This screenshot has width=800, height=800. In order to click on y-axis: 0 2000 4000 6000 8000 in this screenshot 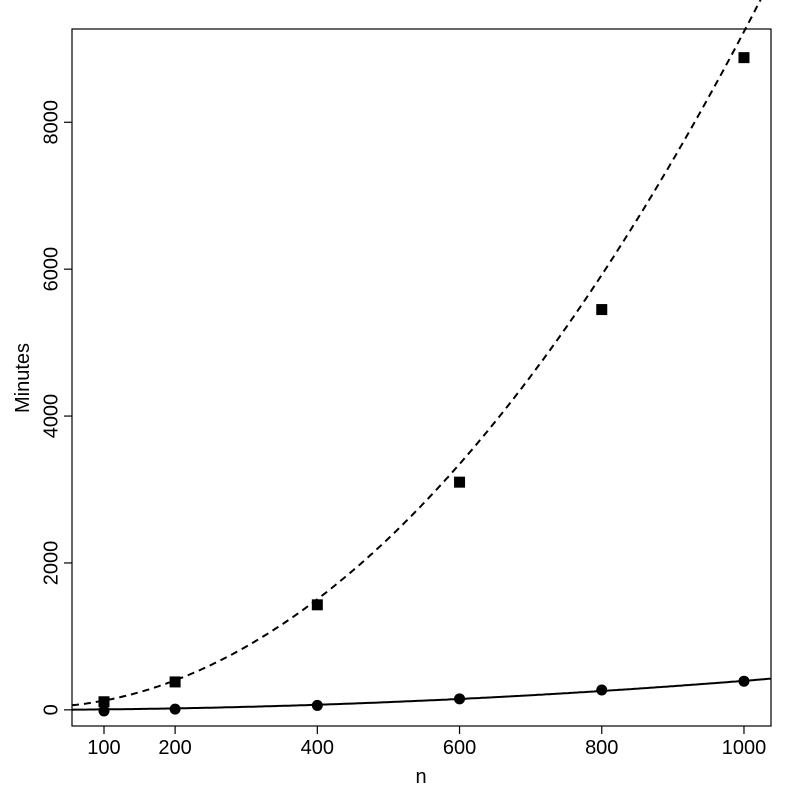, I will do `click(56, 407)`.